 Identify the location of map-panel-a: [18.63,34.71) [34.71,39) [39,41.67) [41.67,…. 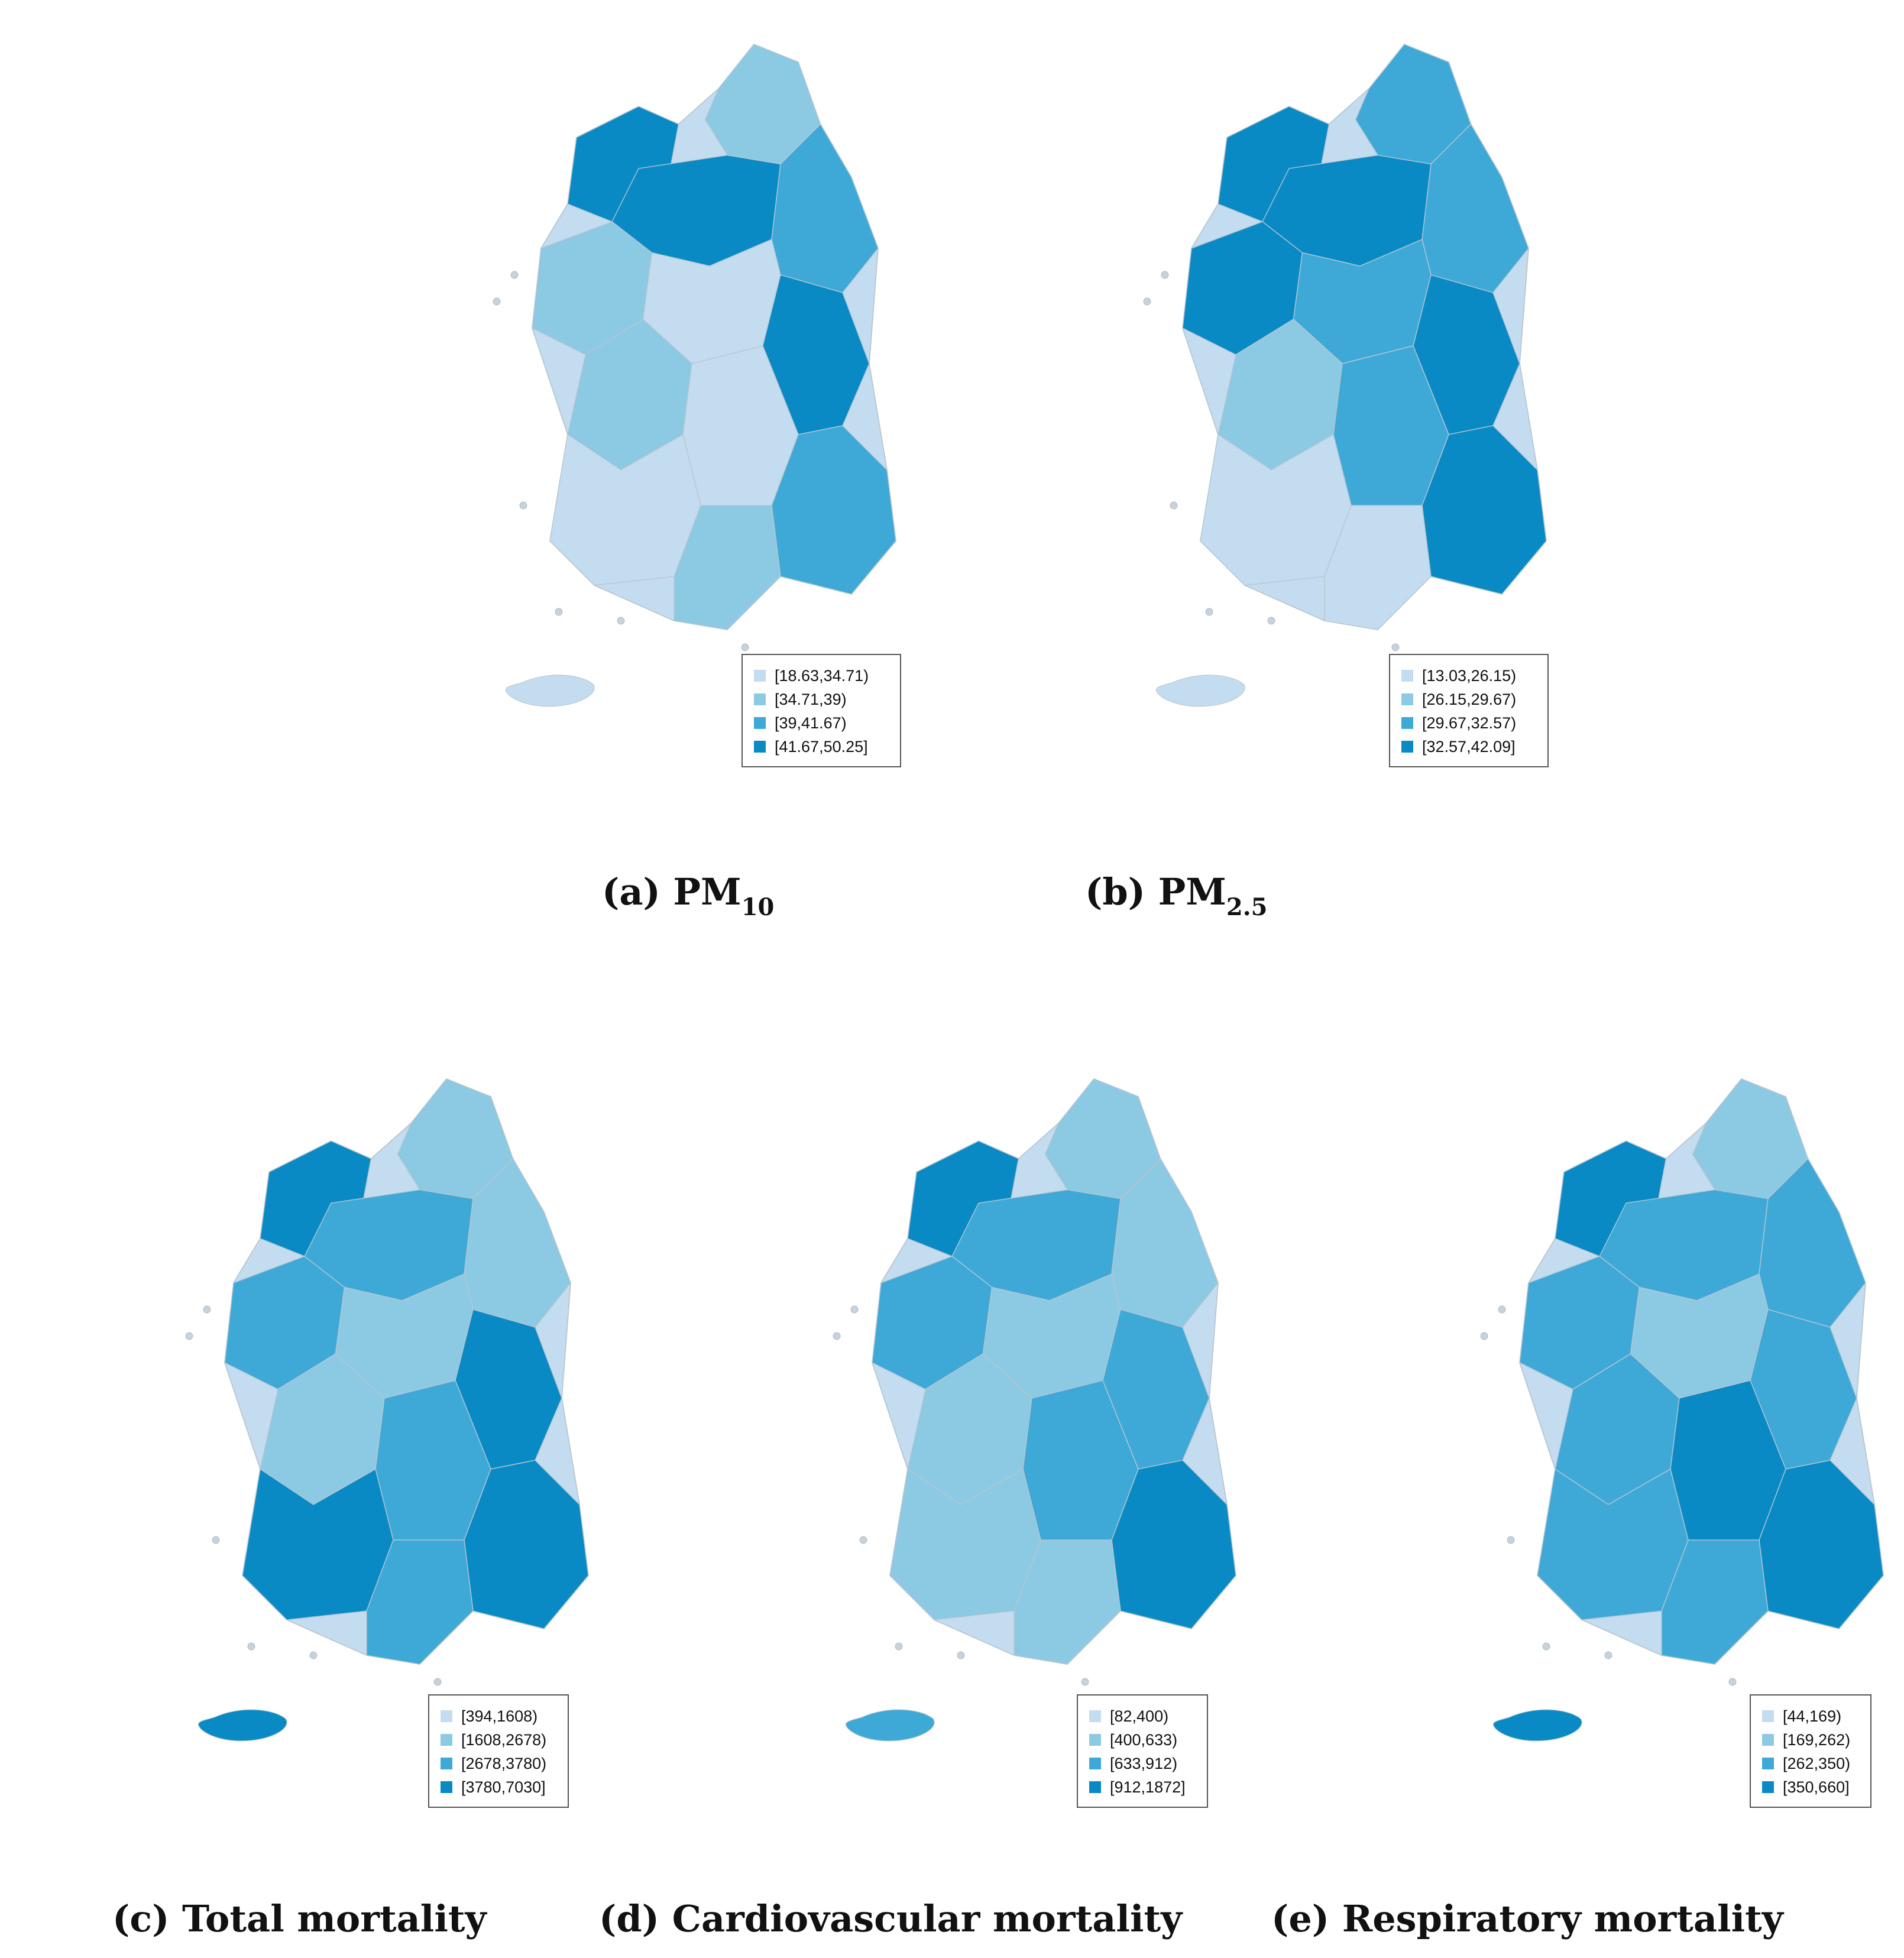
(697, 482).